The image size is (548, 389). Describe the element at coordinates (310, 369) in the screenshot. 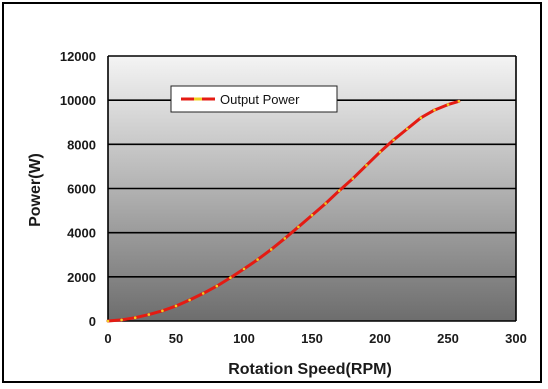

I see `x-axis-title: Rotation Speed(RPM)` at that location.